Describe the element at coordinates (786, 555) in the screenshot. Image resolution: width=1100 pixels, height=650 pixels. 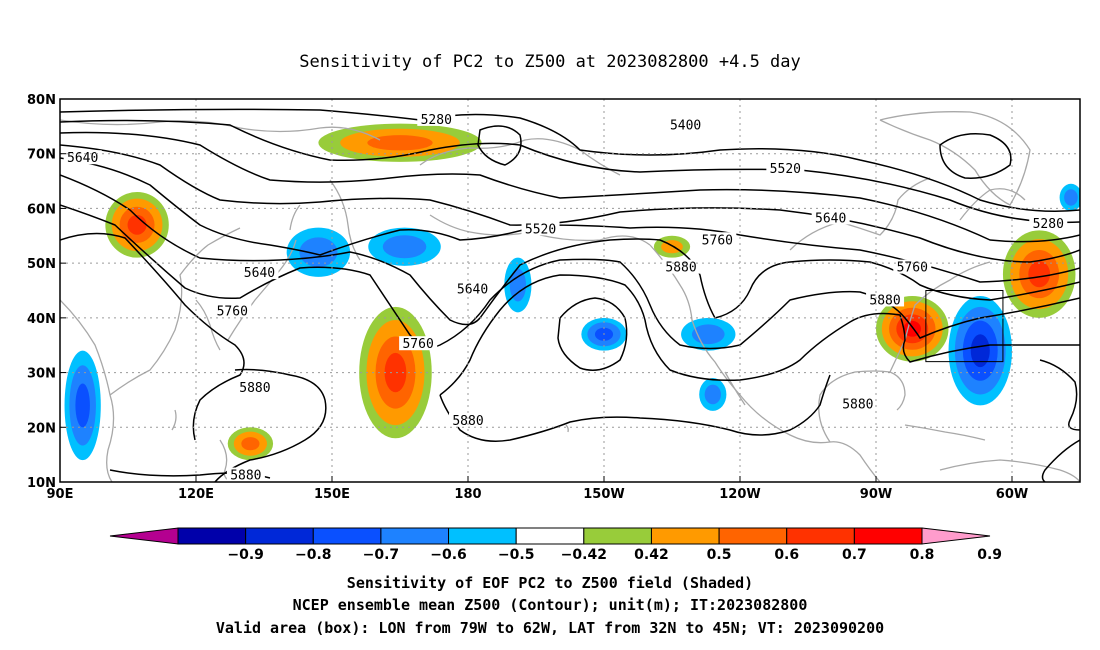
I see `colorbar-tick-label: 0.6` at that location.